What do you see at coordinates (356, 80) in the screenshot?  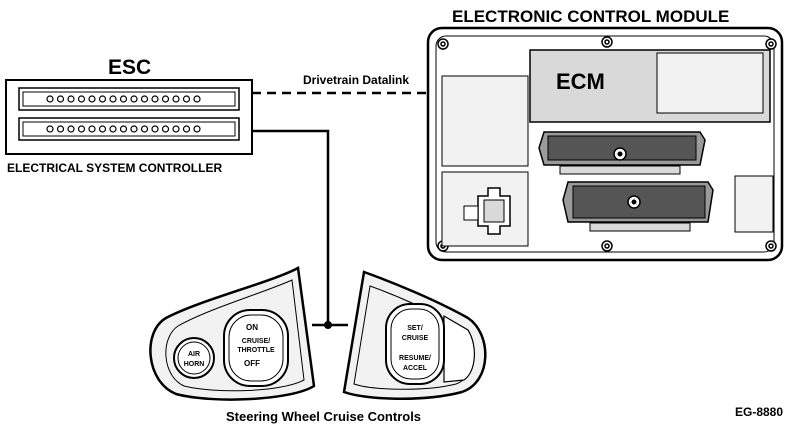 I see `datalink-label: Drivetrain Datalink` at bounding box center [356, 80].